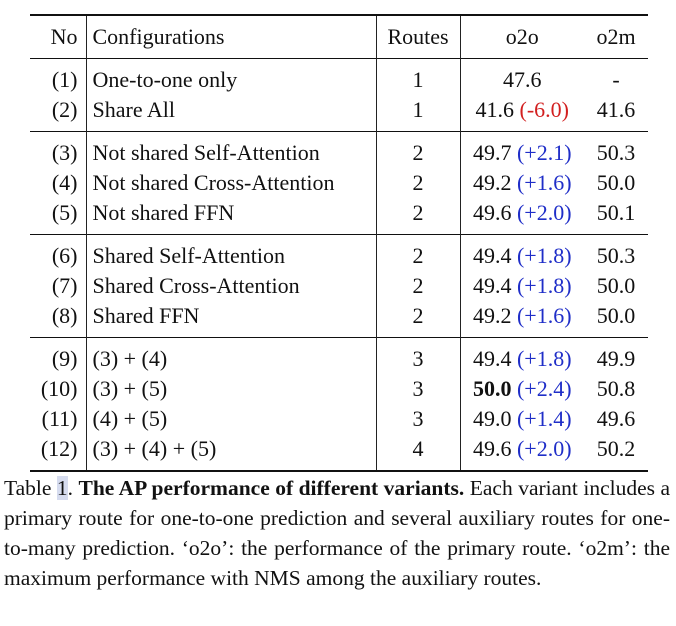 The height and width of the screenshot is (626, 676). What do you see at coordinates (522, 36) in the screenshot?
I see `header-o2o: o2o` at bounding box center [522, 36].